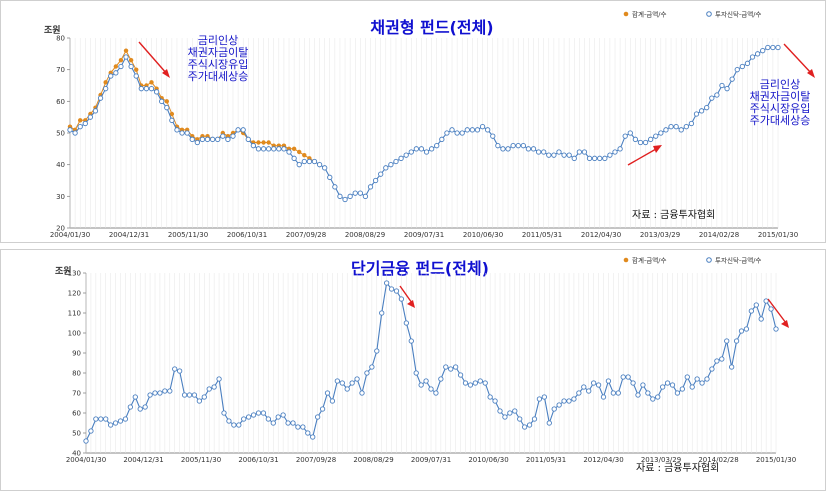 The height and width of the screenshot is (491, 826). I want to click on y-tick-label: 30, so click(60, 197).